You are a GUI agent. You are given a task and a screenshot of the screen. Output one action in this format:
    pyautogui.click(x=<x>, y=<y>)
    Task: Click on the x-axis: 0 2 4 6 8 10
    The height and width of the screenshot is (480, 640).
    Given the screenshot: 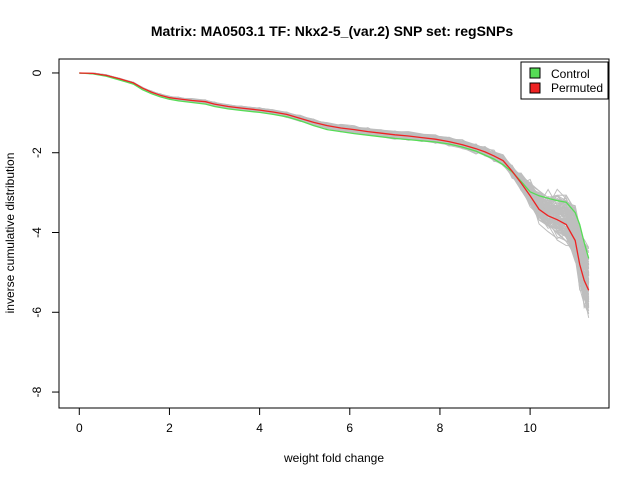 What is the action you would take?
    pyautogui.click(x=306, y=421)
    